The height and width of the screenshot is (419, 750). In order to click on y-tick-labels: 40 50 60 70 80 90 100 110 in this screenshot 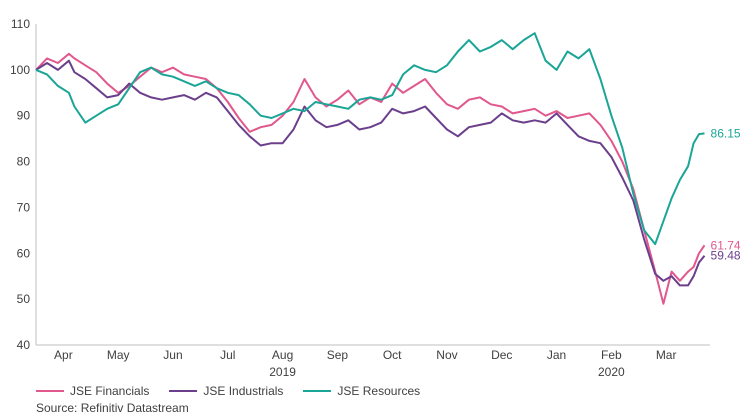, I will do `click(20, 184)`.